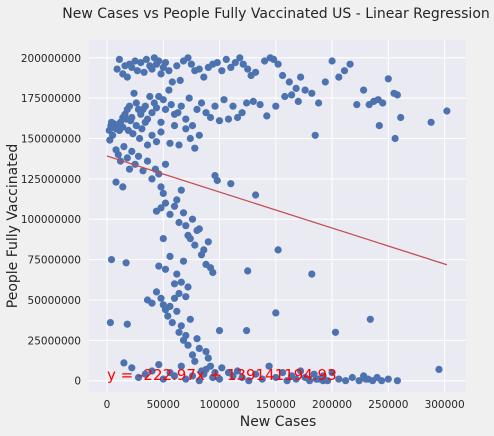  I want to click on x-tick-label: 250000, so click(388, 405).